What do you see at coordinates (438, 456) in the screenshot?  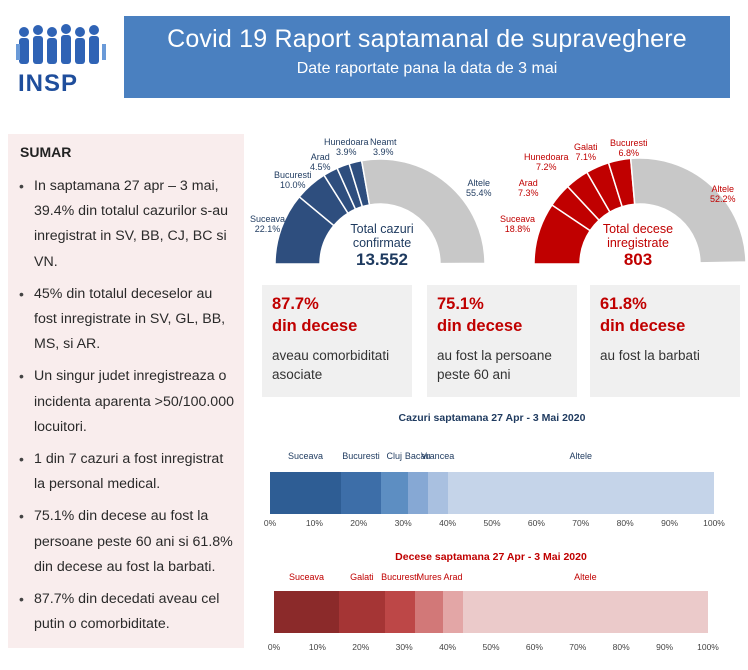 I see `bar-label-vrancea: Vrancea` at bounding box center [438, 456].